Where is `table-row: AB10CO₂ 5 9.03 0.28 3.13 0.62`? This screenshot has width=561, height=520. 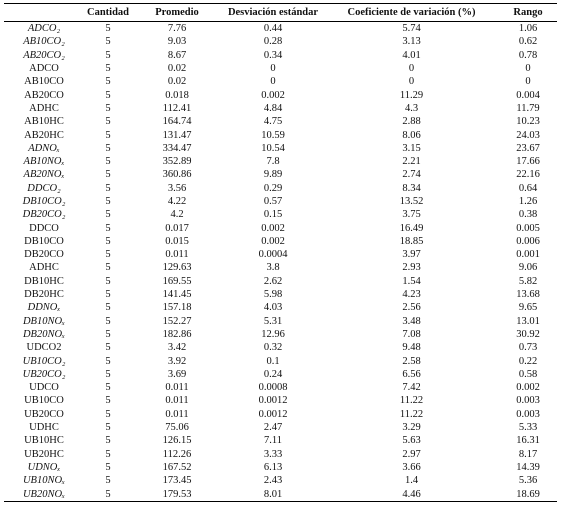 table-row: AB10CO₂ 5 9.03 0.28 3.13 0.62 is located at coordinates (280, 41).